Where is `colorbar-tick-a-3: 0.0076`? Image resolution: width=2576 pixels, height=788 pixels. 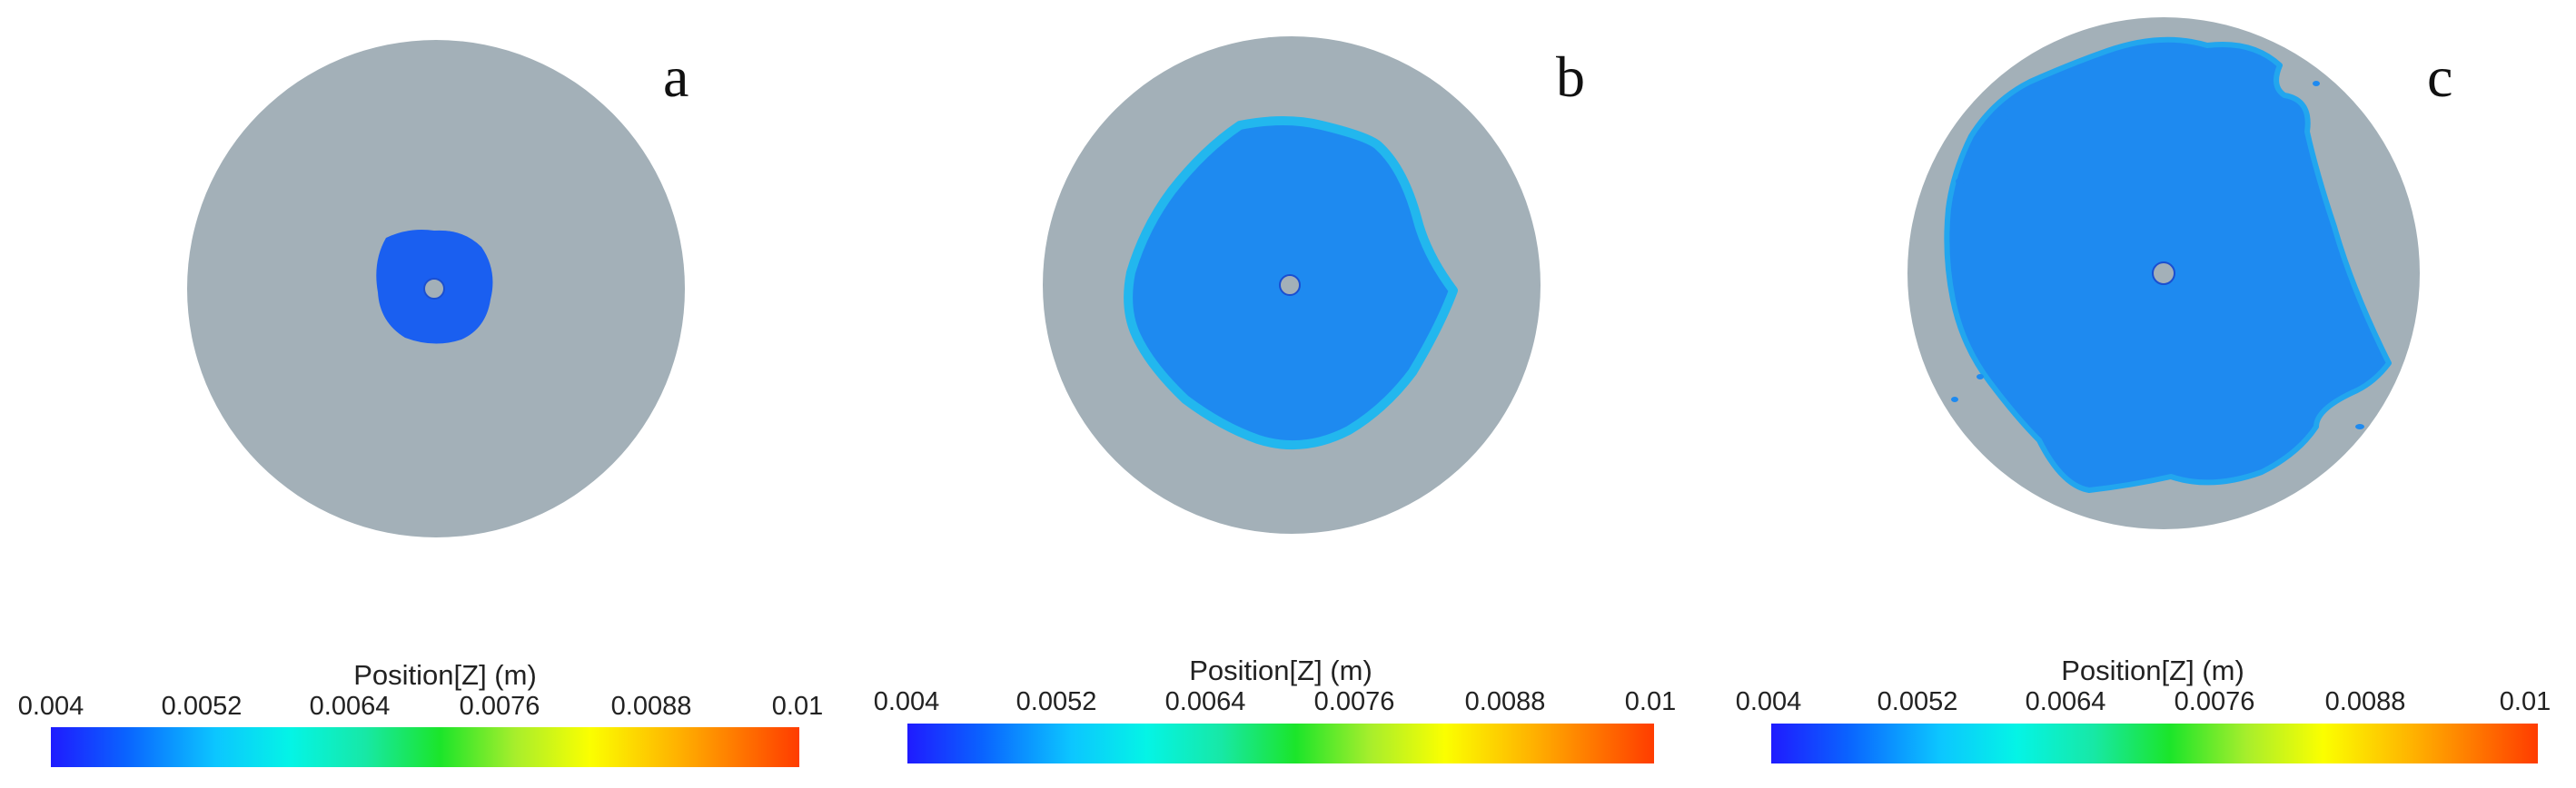
colorbar-tick-a-3: 0.0076 is located at coordinates (499, 706).